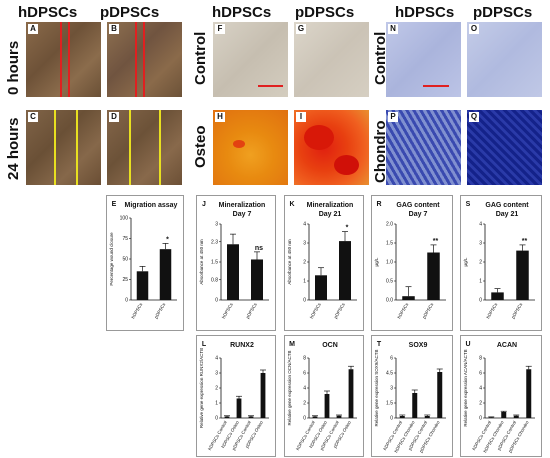 The width and height of the screenshot is (550, 458). What do you see at coordinates (214, 280) in the screenshot?
I see `y-tick-label: 0.8` at bounding box center [214, 280].